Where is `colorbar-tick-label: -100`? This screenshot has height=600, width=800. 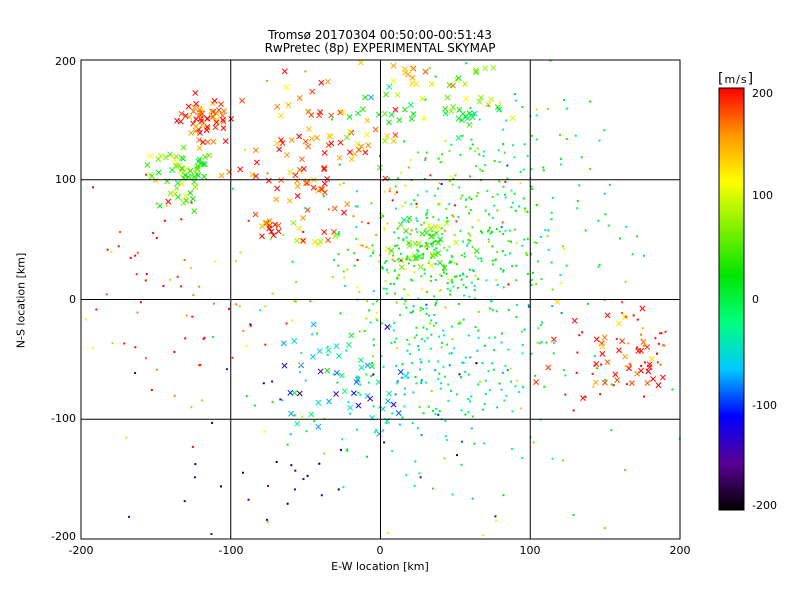 colorbar-tick-label: -100 is located at coordinates (764, 405).